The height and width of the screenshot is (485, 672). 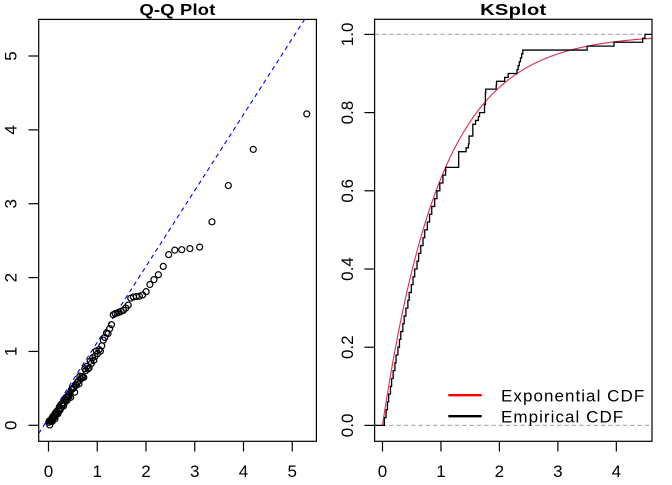 What do you see at coordinates (347, 426) in the screenshot?
I see `svg-text: 0.0` at bounding box center [347, 426].